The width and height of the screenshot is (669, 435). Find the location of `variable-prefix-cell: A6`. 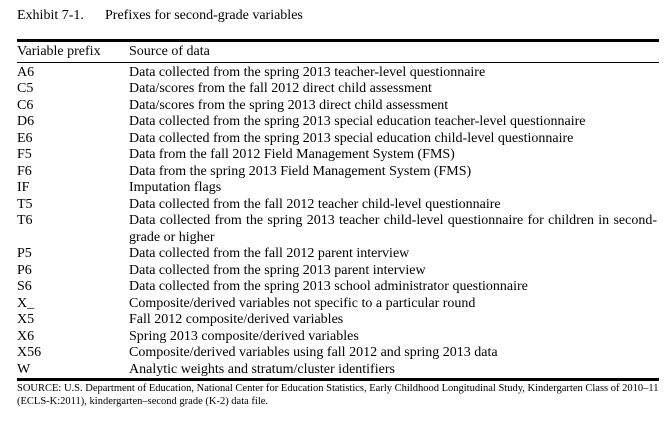

variable-prefix-cell: A6 is located at coordinates (26, 72).